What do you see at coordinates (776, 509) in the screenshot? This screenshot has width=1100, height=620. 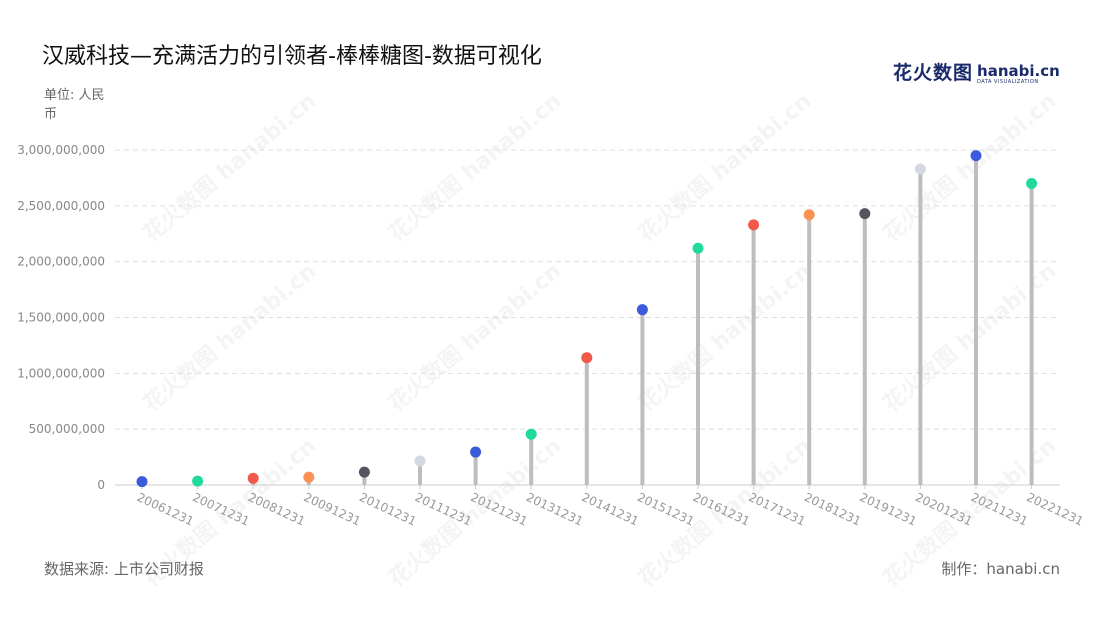 I see `x-tick-label: 20171231` at bounding box center [776, 509].